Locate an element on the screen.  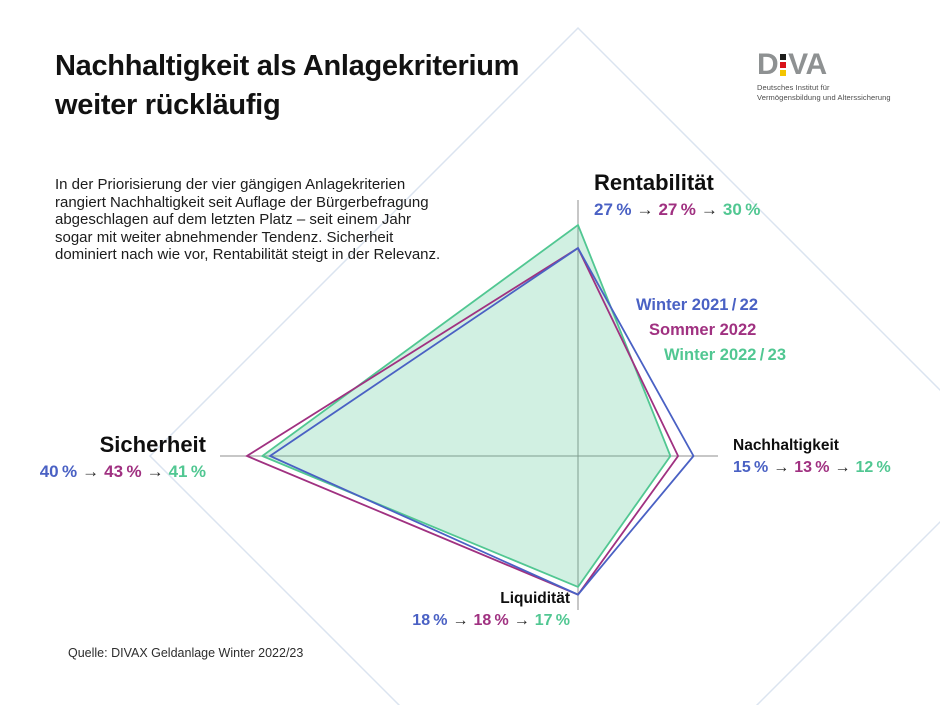
page-title-line2: weiter rückläufig is located at coordinates (168, 105).